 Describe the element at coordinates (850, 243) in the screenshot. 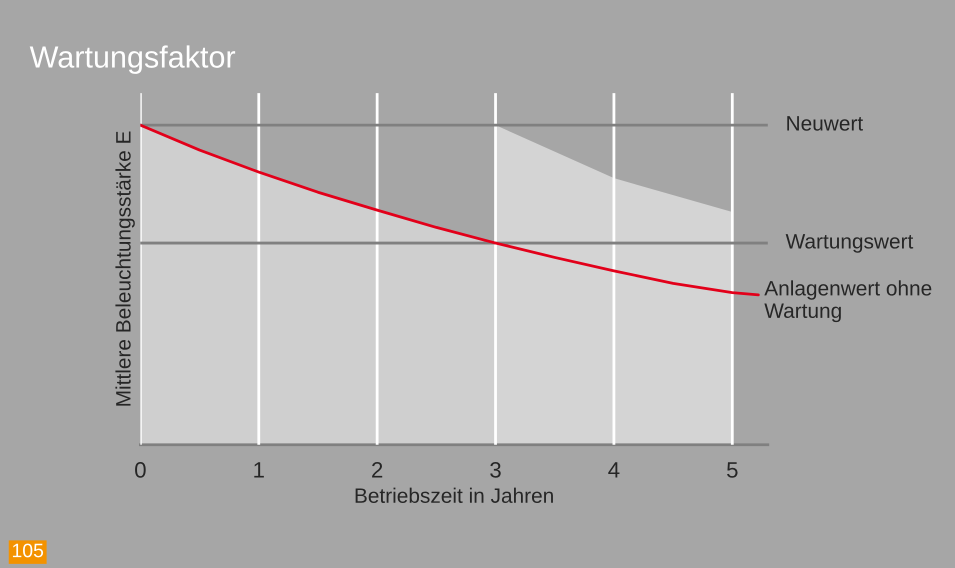

I see `ref-line-label: Wartungswert` at that location.